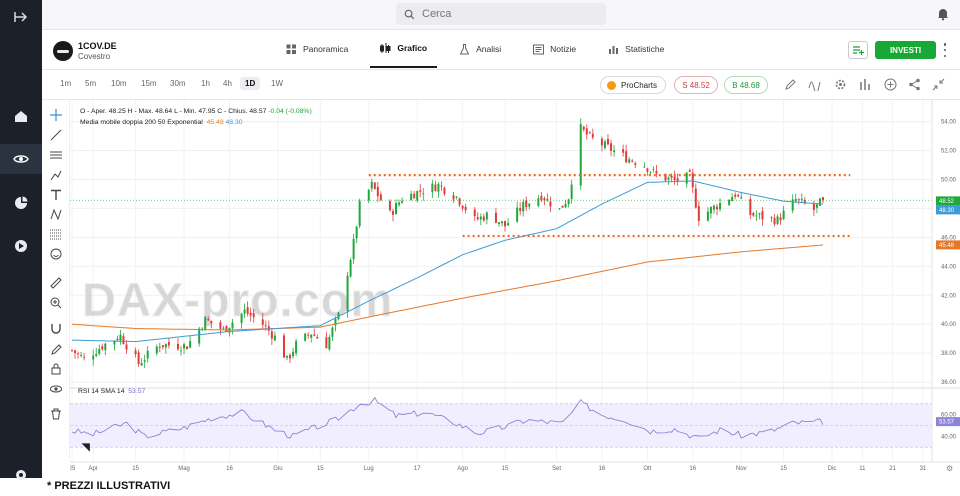 This screenshot has height=496, width=960. Describe the element at coordinates (277, 83) in the screenshot. I see `timeframe-1w: 1W` at that location.